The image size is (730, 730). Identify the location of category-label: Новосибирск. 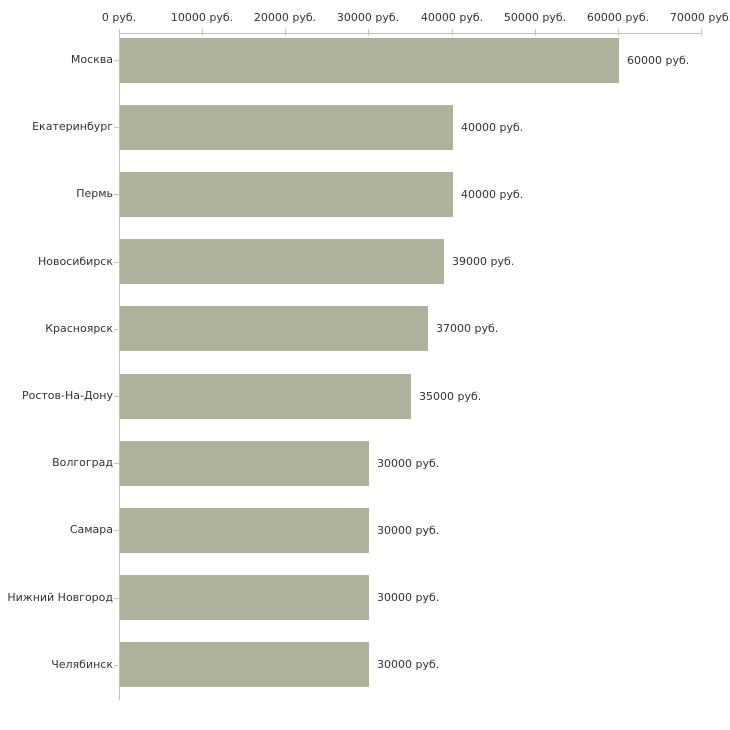
(75, 261).